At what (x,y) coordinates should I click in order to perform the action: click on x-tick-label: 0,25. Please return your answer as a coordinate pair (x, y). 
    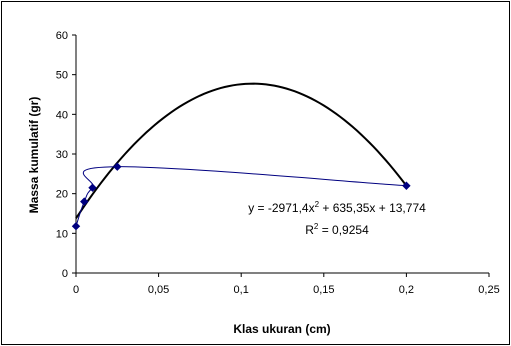
    Looking at the image, I should click on (488, 290).